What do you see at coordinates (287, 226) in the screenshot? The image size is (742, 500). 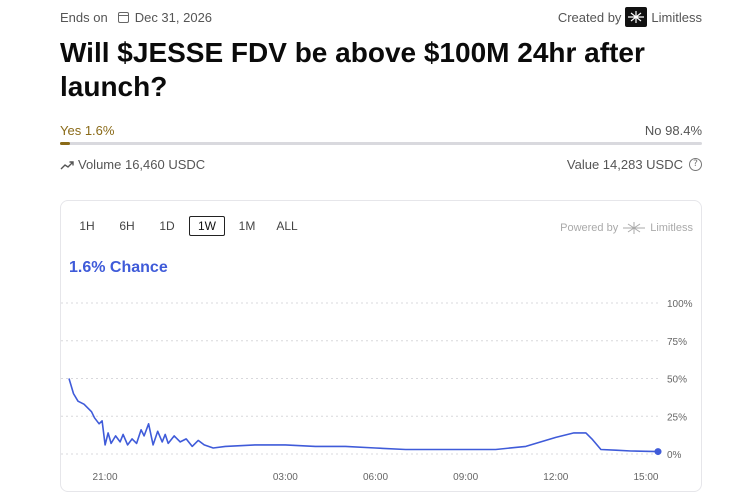 I see `range-all: ALL` at bounding box center [287, 226].